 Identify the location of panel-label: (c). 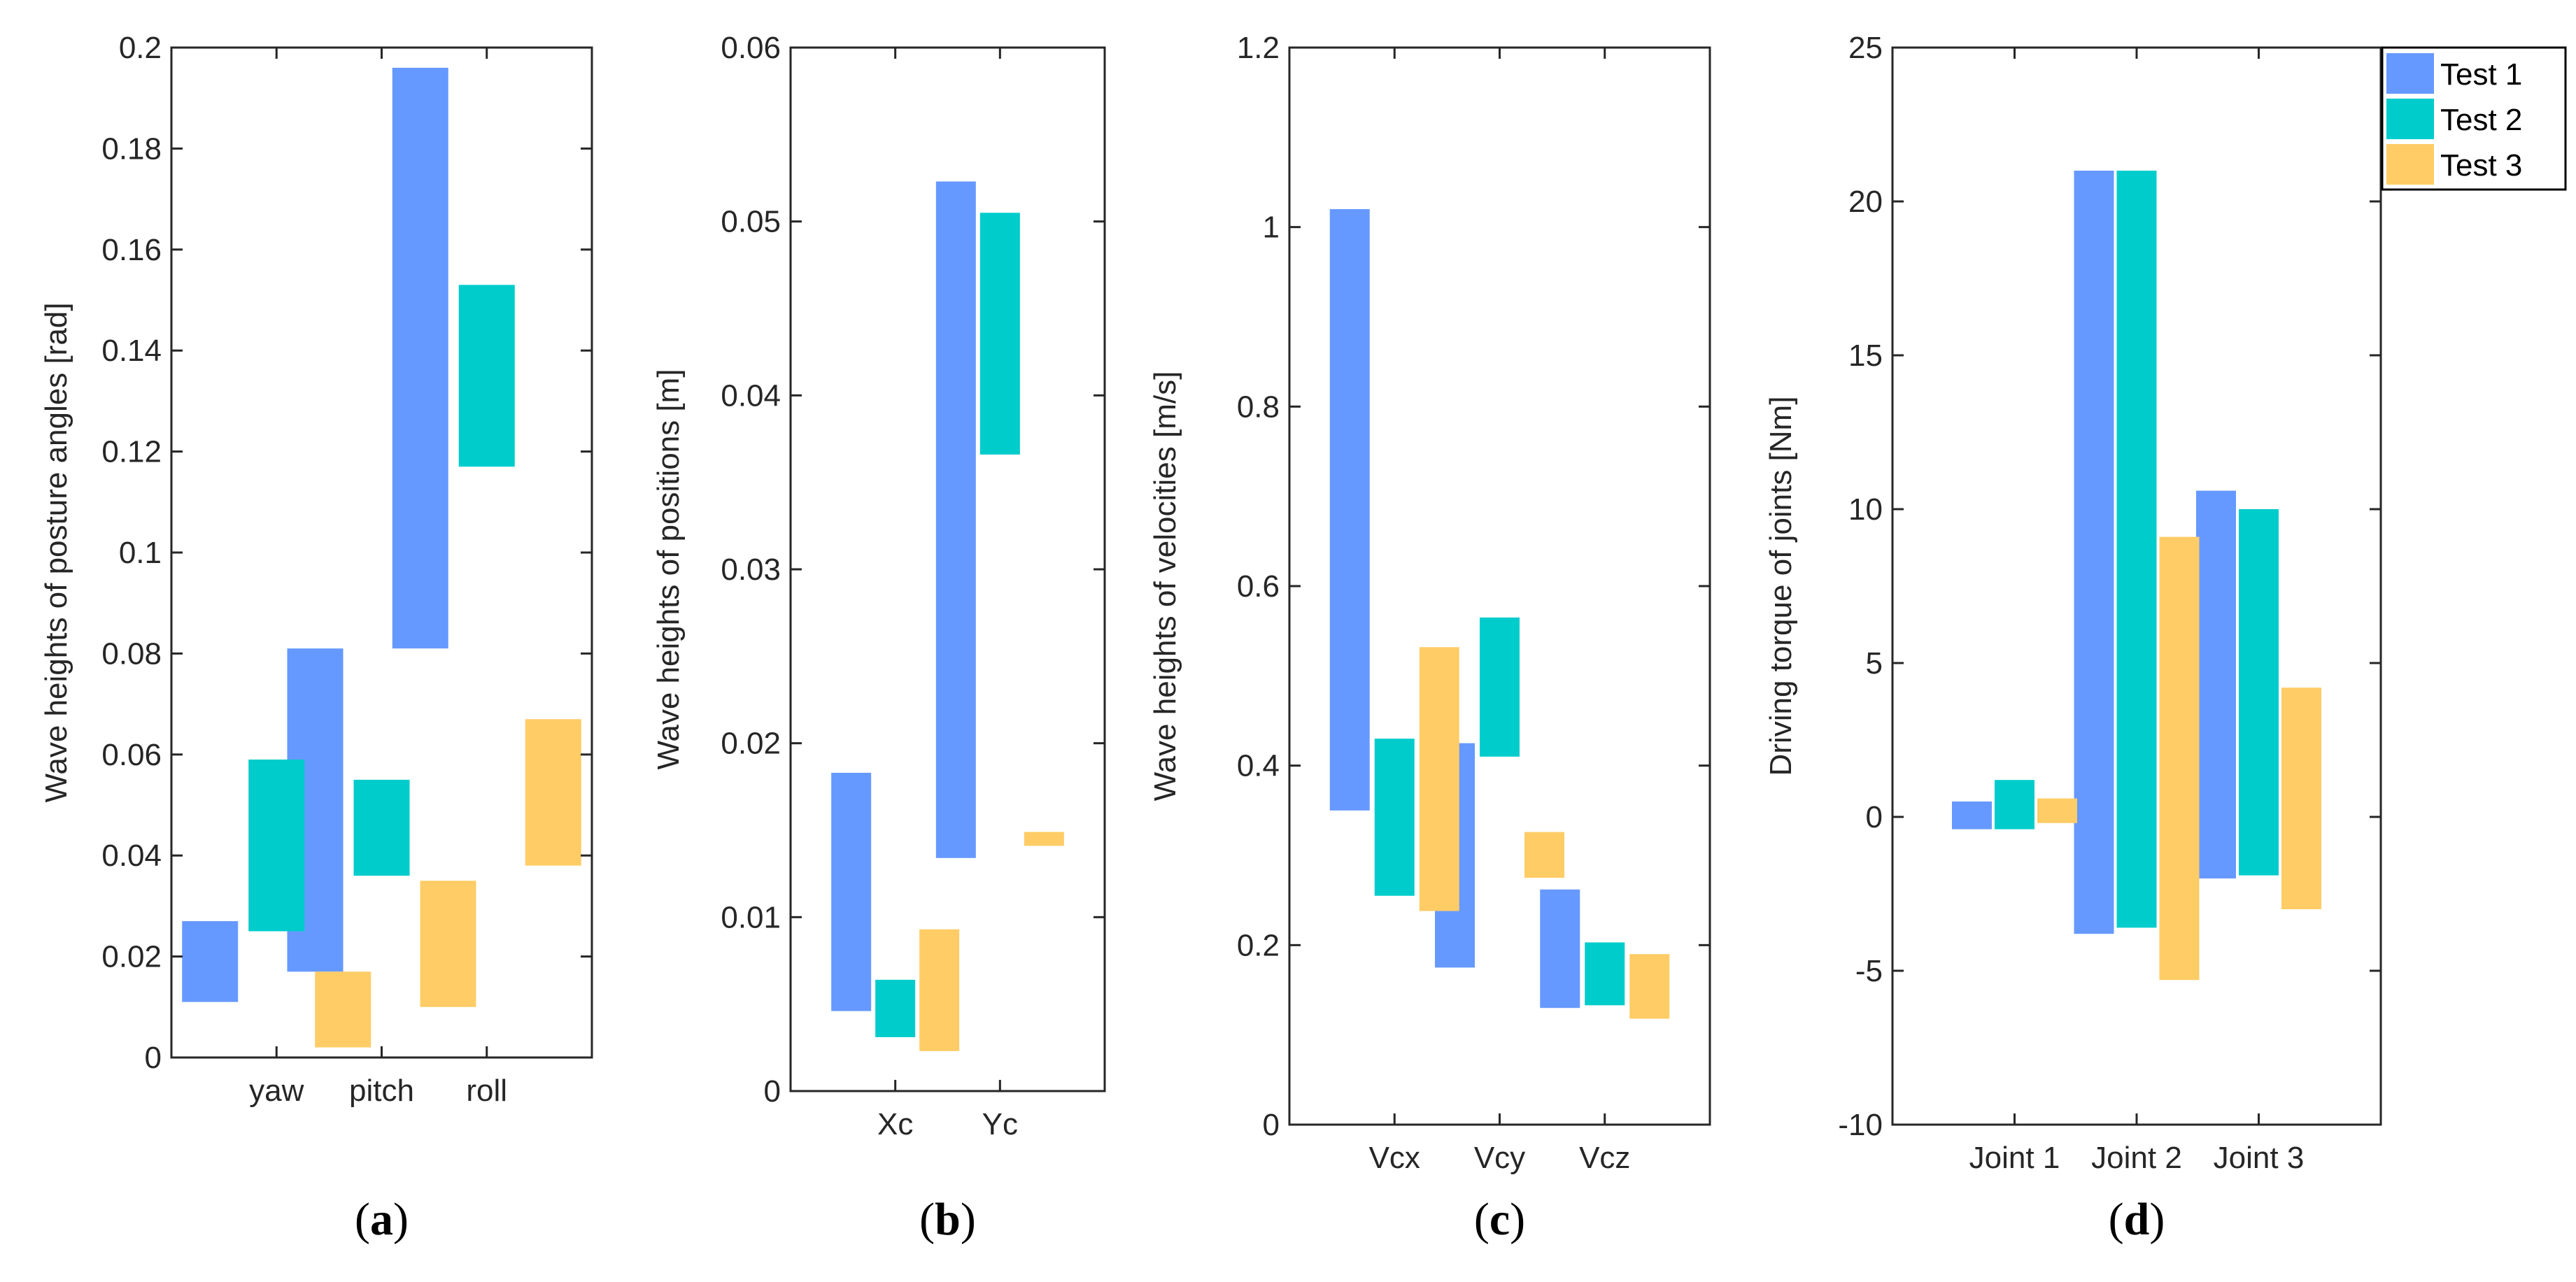
(1499, 1219).